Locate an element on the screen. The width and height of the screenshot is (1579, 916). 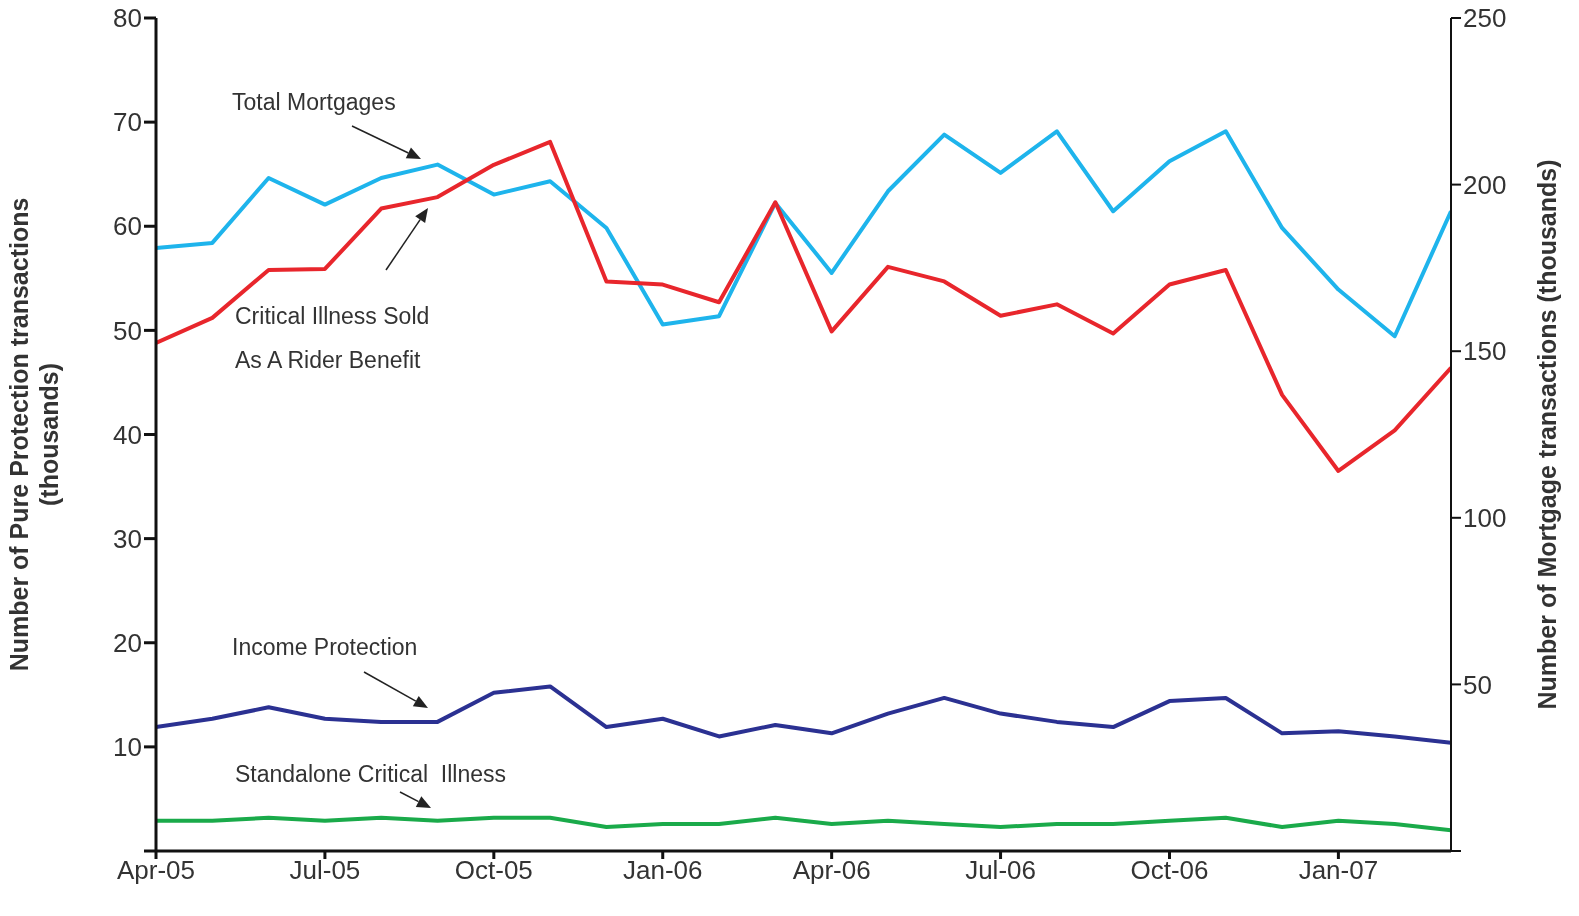
y2-tick-label: 200 is located at coordinates (1485, 184).